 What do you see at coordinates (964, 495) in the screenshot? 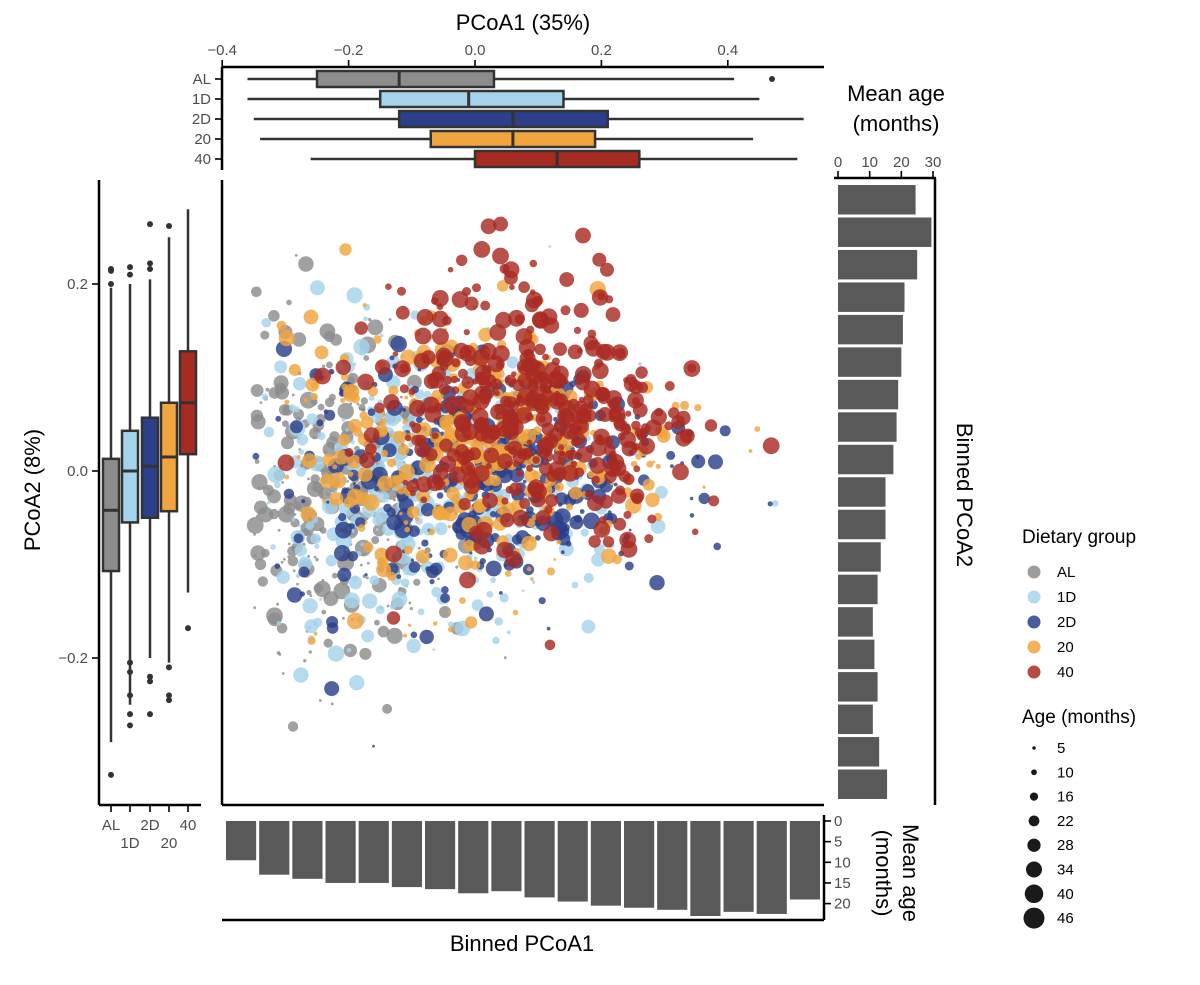
I see `binned-pcoa2-title: Binned PCoA2` at bounding box center [964, 495].